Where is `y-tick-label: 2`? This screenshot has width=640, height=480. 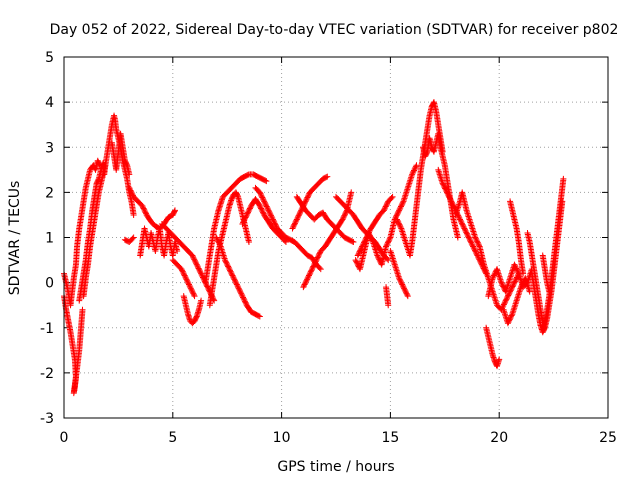
y-tick-label: 2 is located at coordinates (49, 193).